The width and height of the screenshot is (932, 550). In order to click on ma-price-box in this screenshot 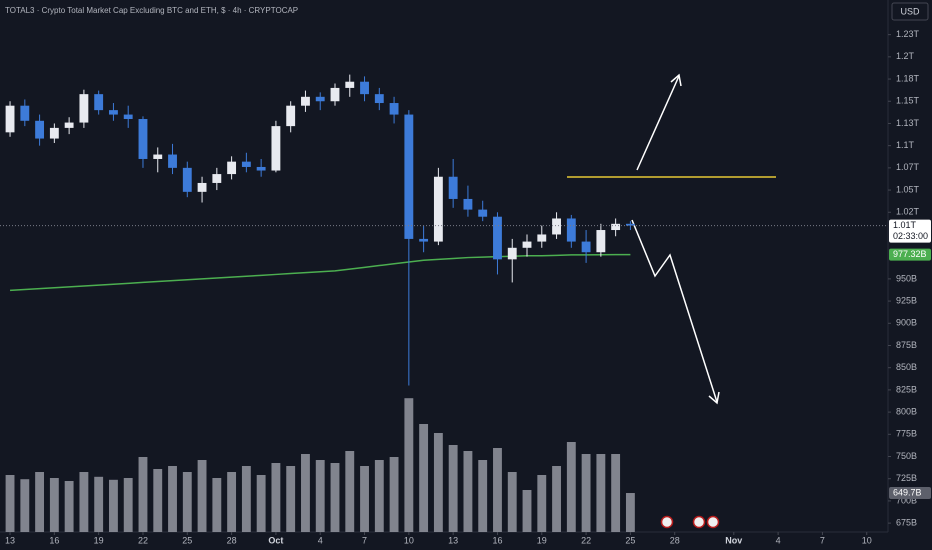, I will do `click(910, 254)`.